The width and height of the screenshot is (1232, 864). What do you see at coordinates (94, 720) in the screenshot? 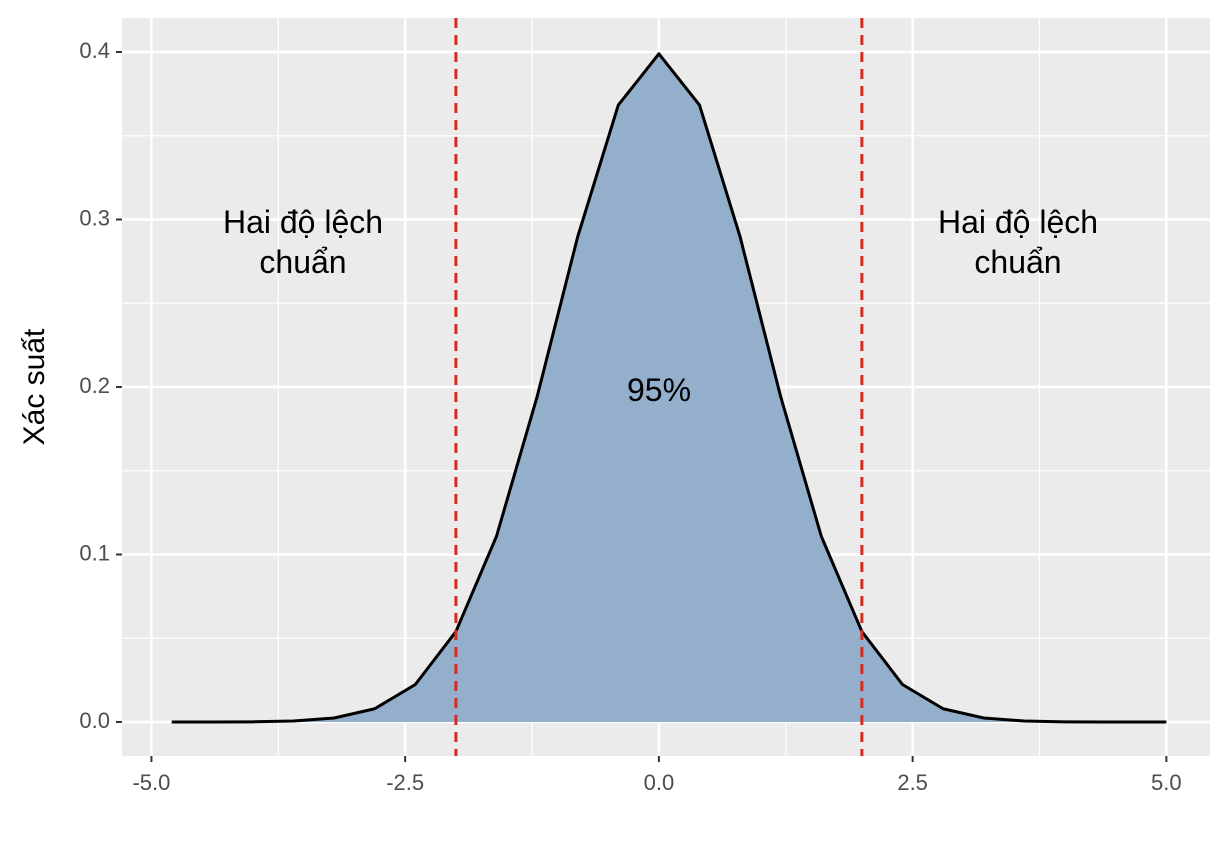
I see `y-tick-label: 0.0` at bounding box center [94, 720].